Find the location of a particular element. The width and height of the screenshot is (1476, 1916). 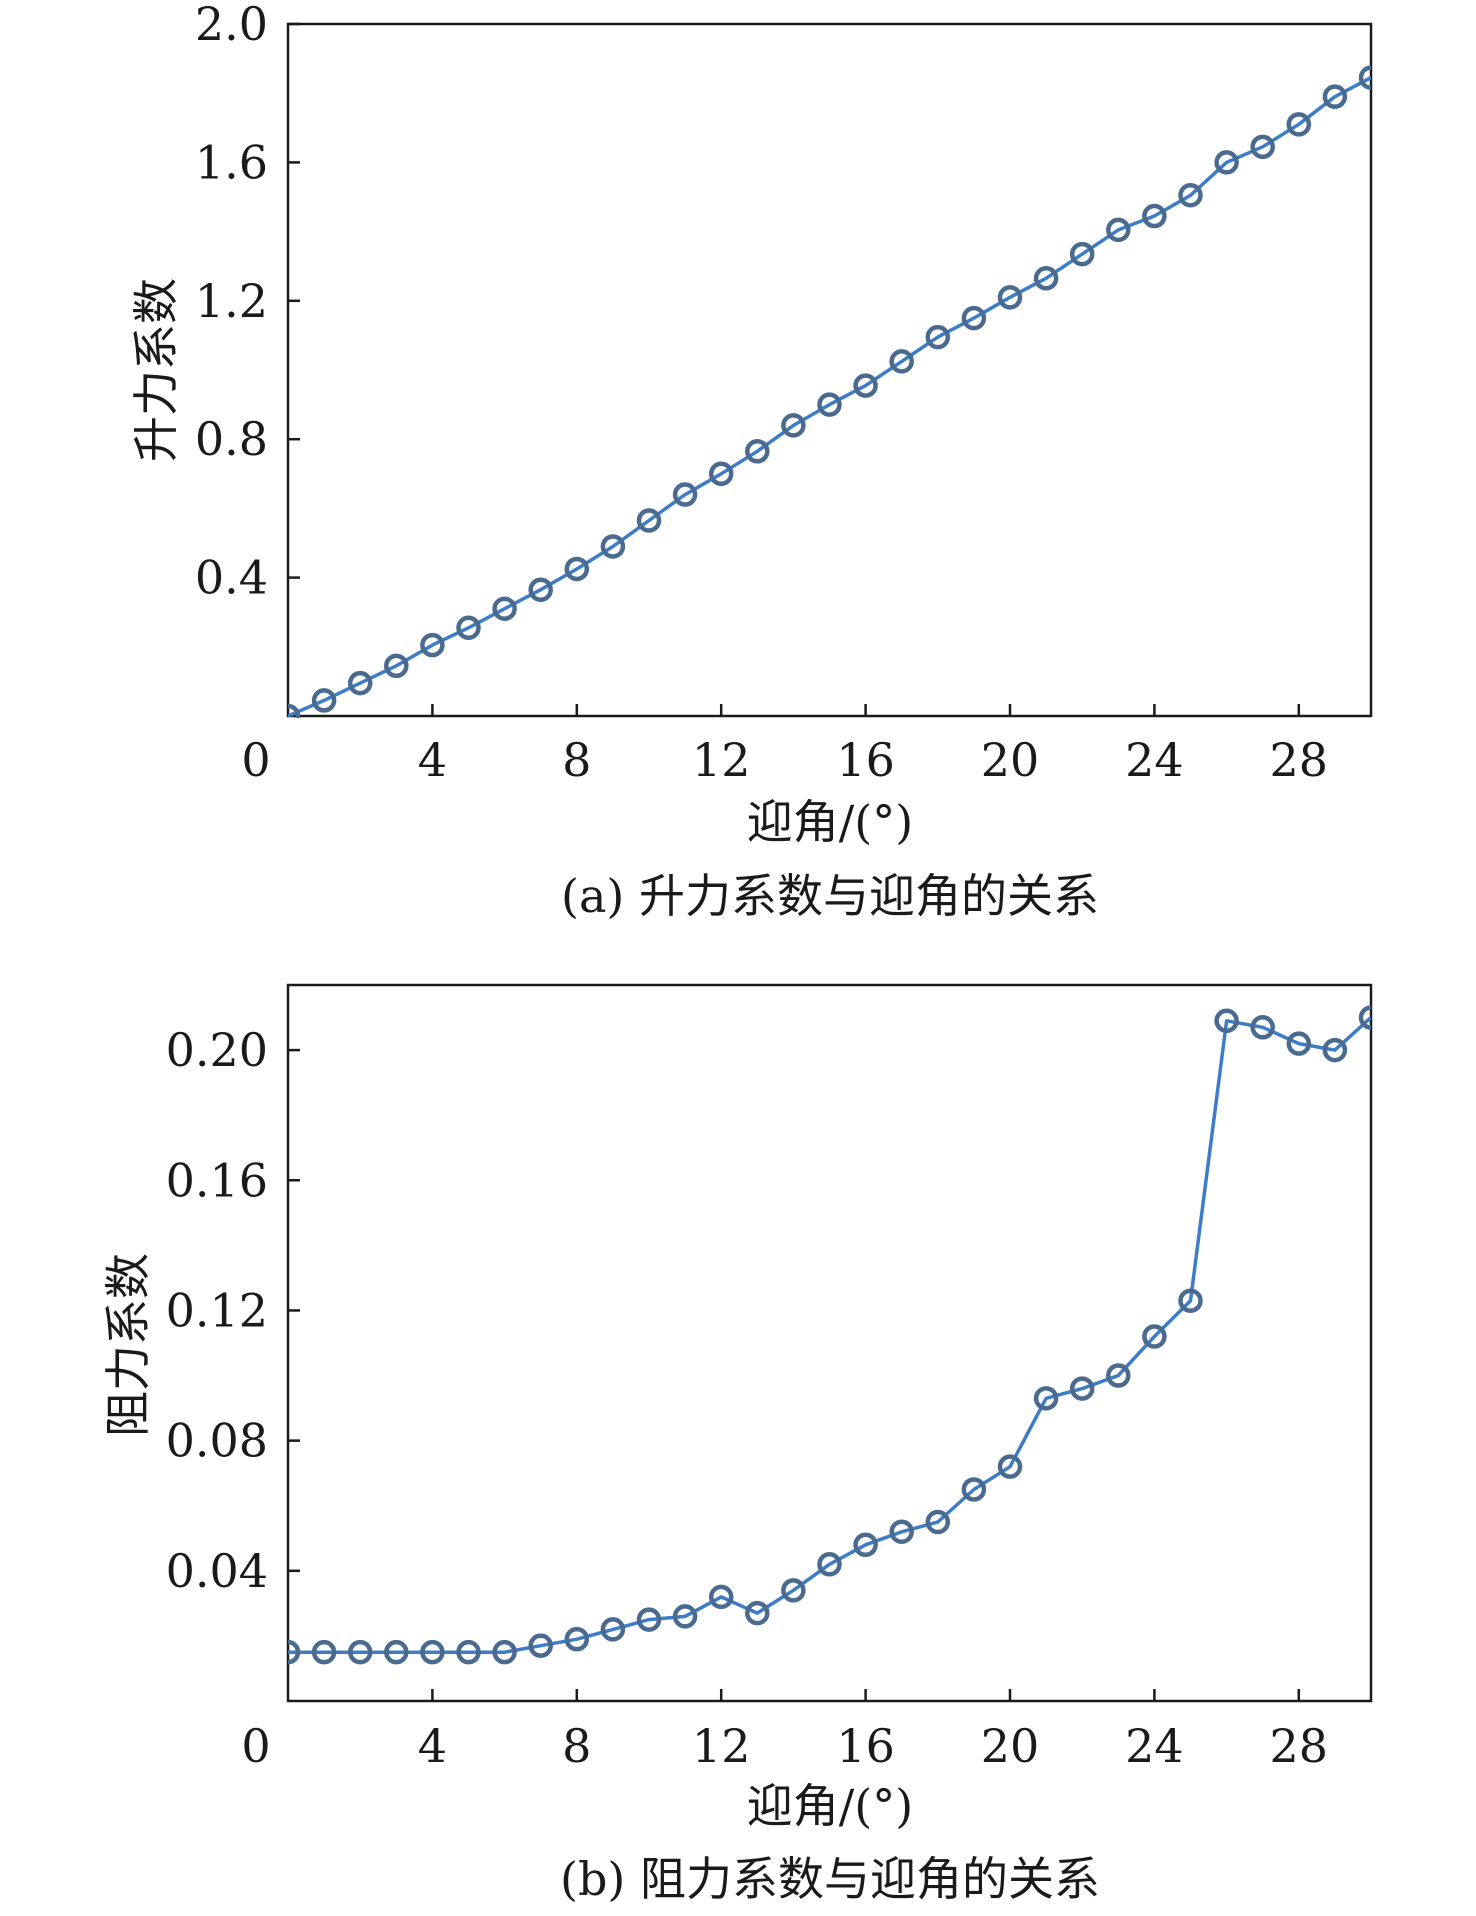

x-tick-label-a: 8 is located at coordinates (576, 760).